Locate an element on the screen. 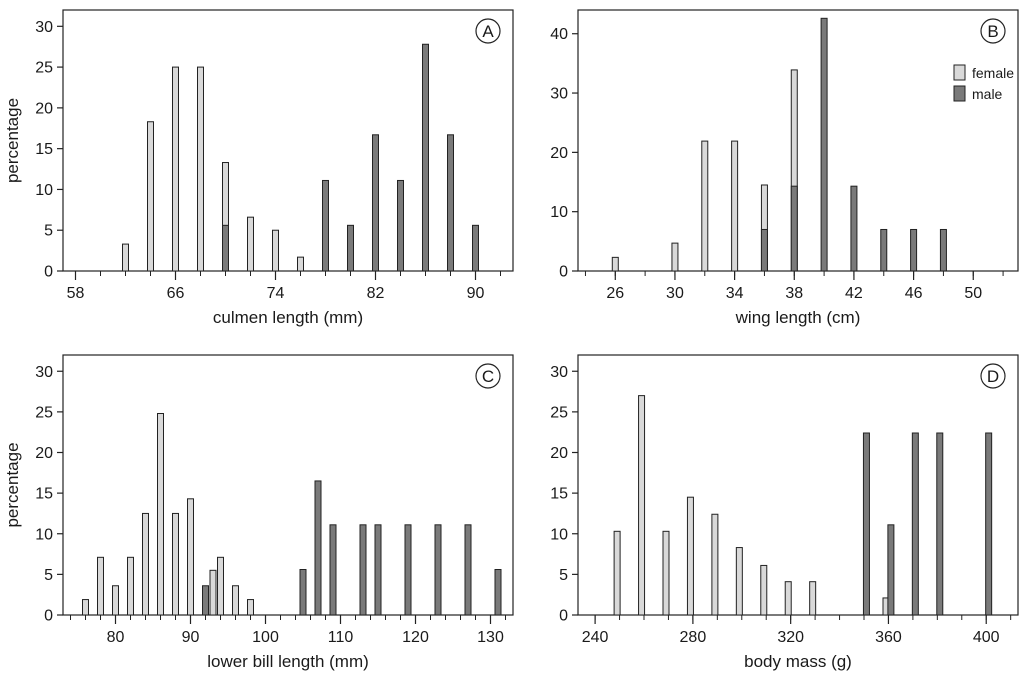 The width and height of the screenshot is (1033, 673). x-axis-label: body mass (g) is located at coordinates (798, 661).